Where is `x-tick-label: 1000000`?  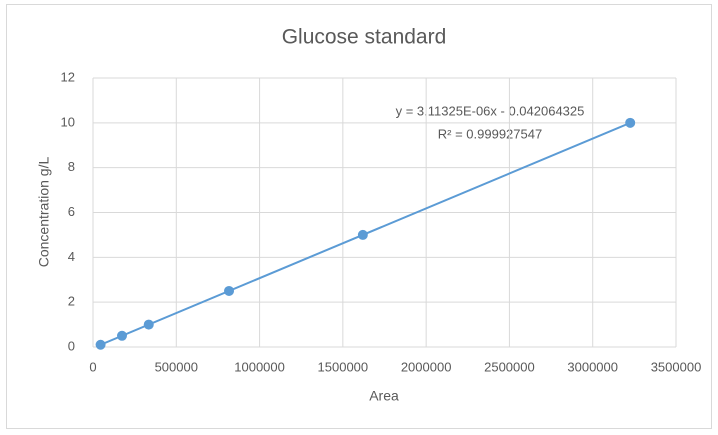 x-tick-label: 1000000 is located at coordinates (259, 366).